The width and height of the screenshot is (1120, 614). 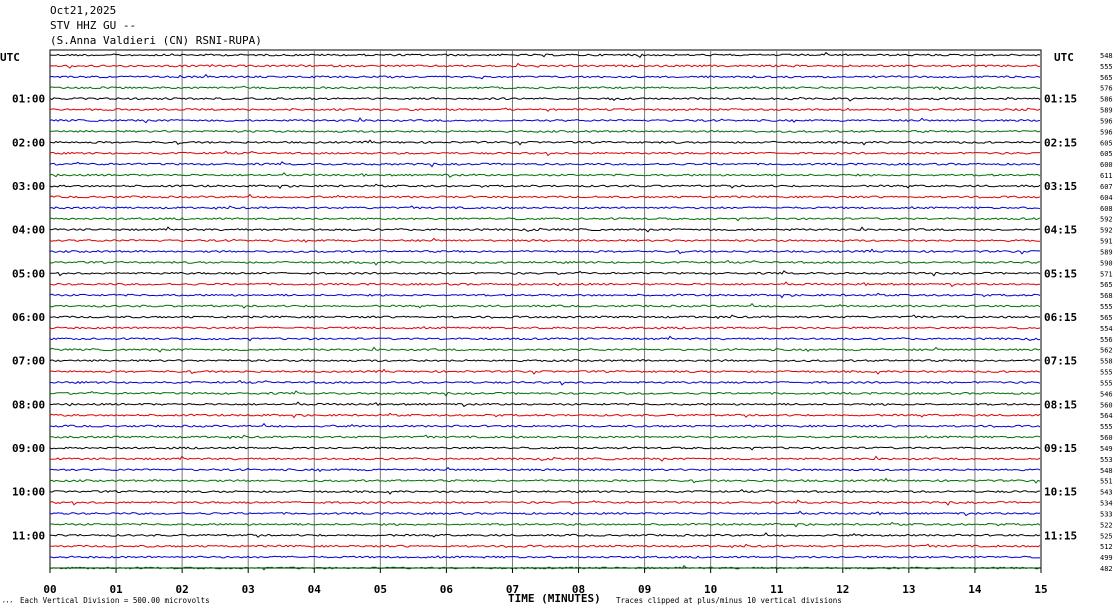 I want to click on x-tick-label: 10, so click(x=710, y=589).